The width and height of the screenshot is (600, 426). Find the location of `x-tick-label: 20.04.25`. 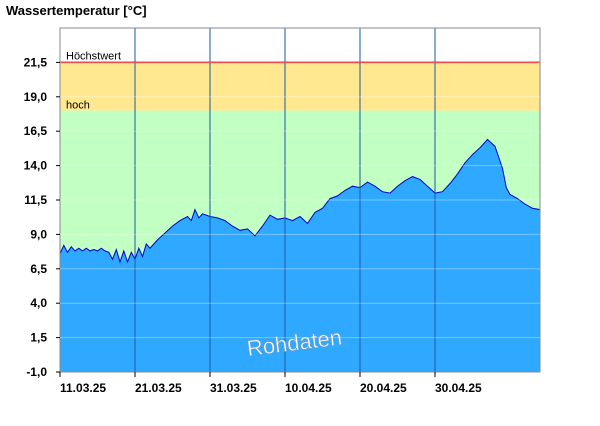

x-tick-label: 20.04.25 is located at coordinates (383, 388).